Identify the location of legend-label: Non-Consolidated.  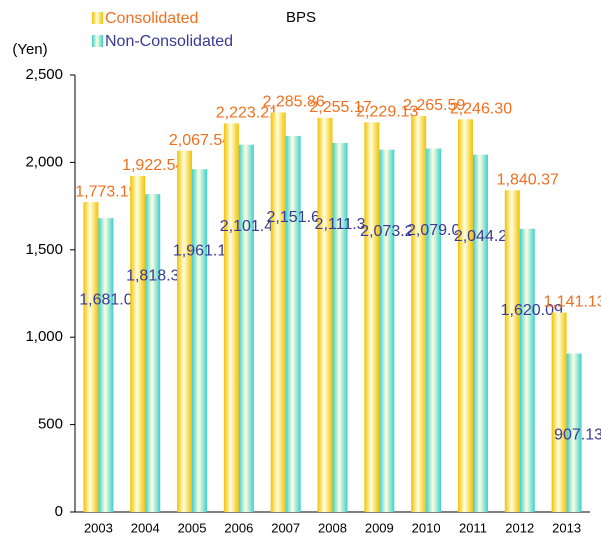
(169, 41).